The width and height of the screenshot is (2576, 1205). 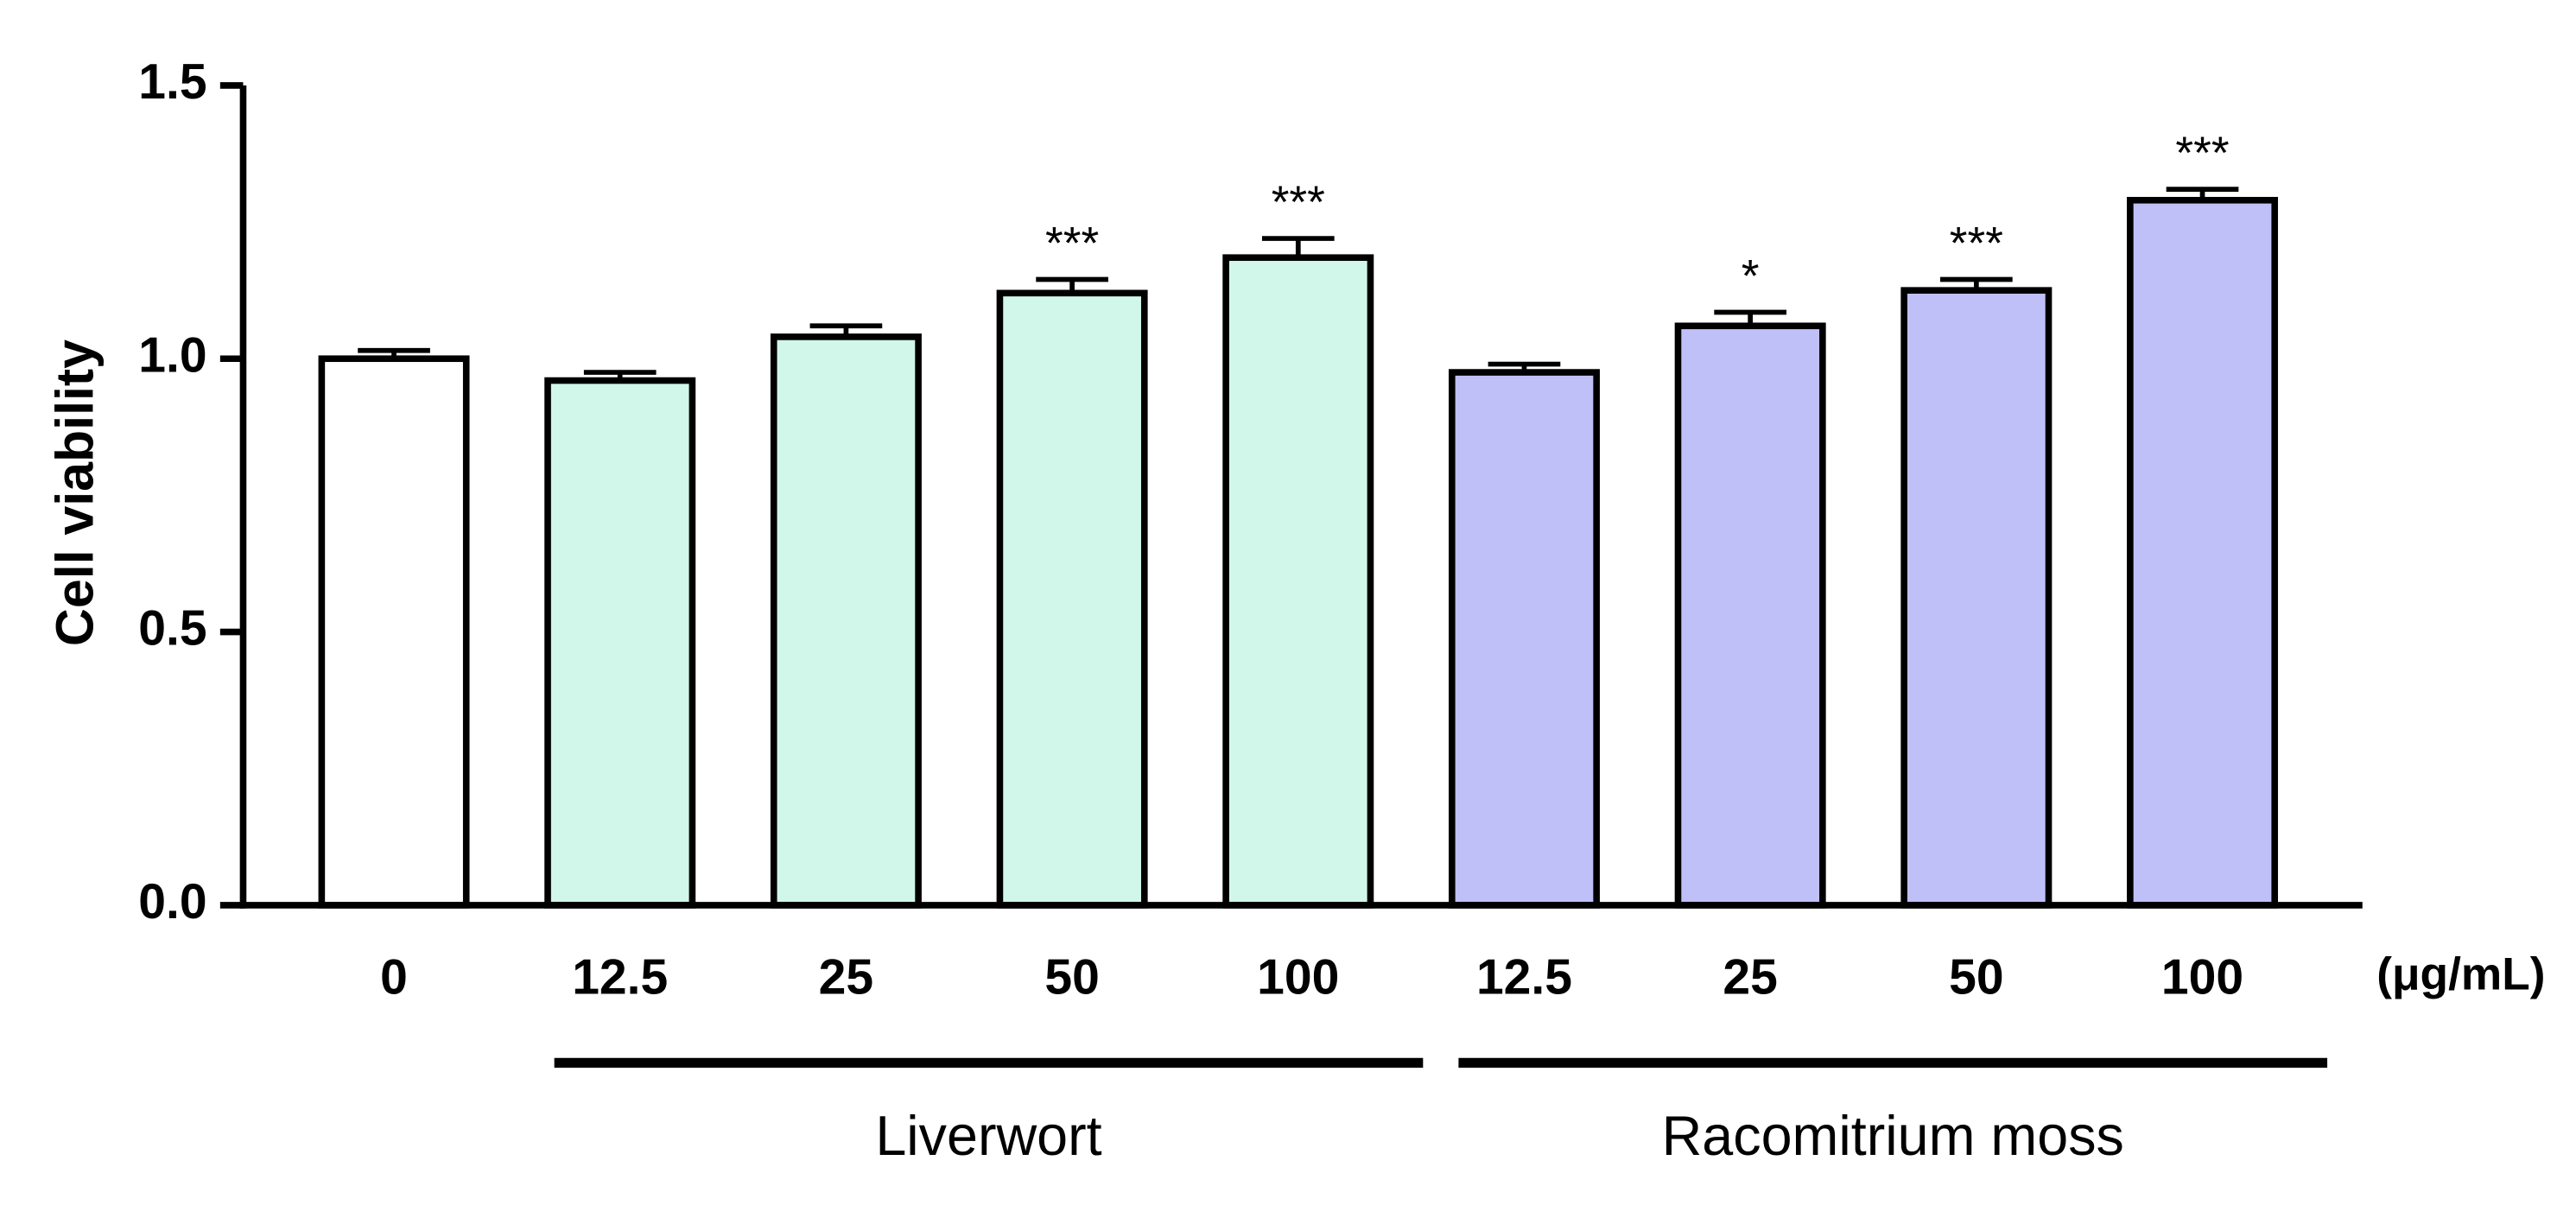 What do you see at coordinates (172, 82) in the screenshot?
I see `y-tick-label: 1.5` at bounding box center [172, 82].